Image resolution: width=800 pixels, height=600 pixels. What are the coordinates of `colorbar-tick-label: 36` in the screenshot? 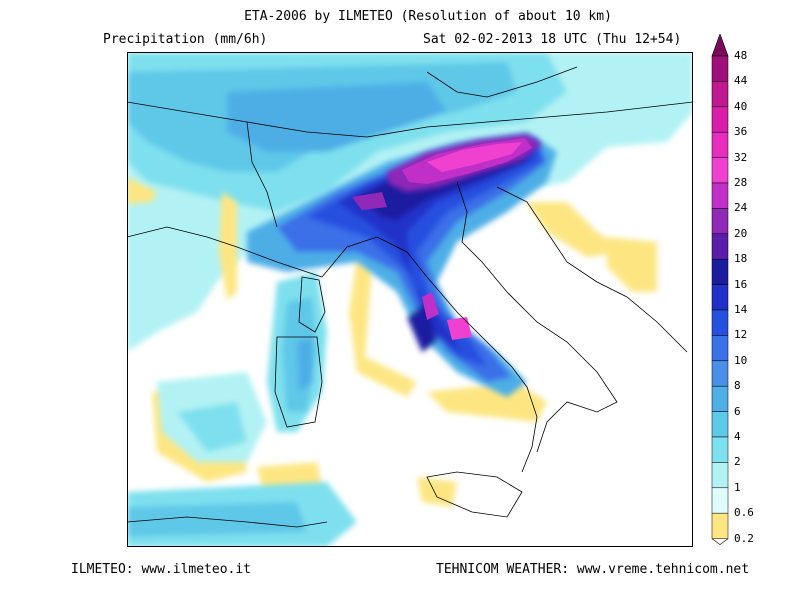 It's located at (741, 132).